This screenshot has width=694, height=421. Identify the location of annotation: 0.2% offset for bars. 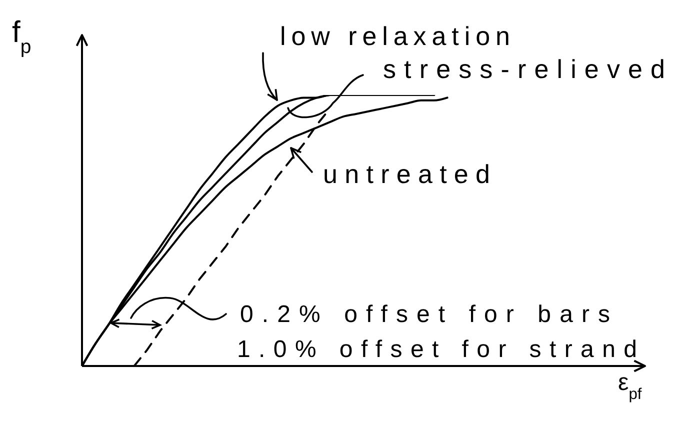
(425, 314).